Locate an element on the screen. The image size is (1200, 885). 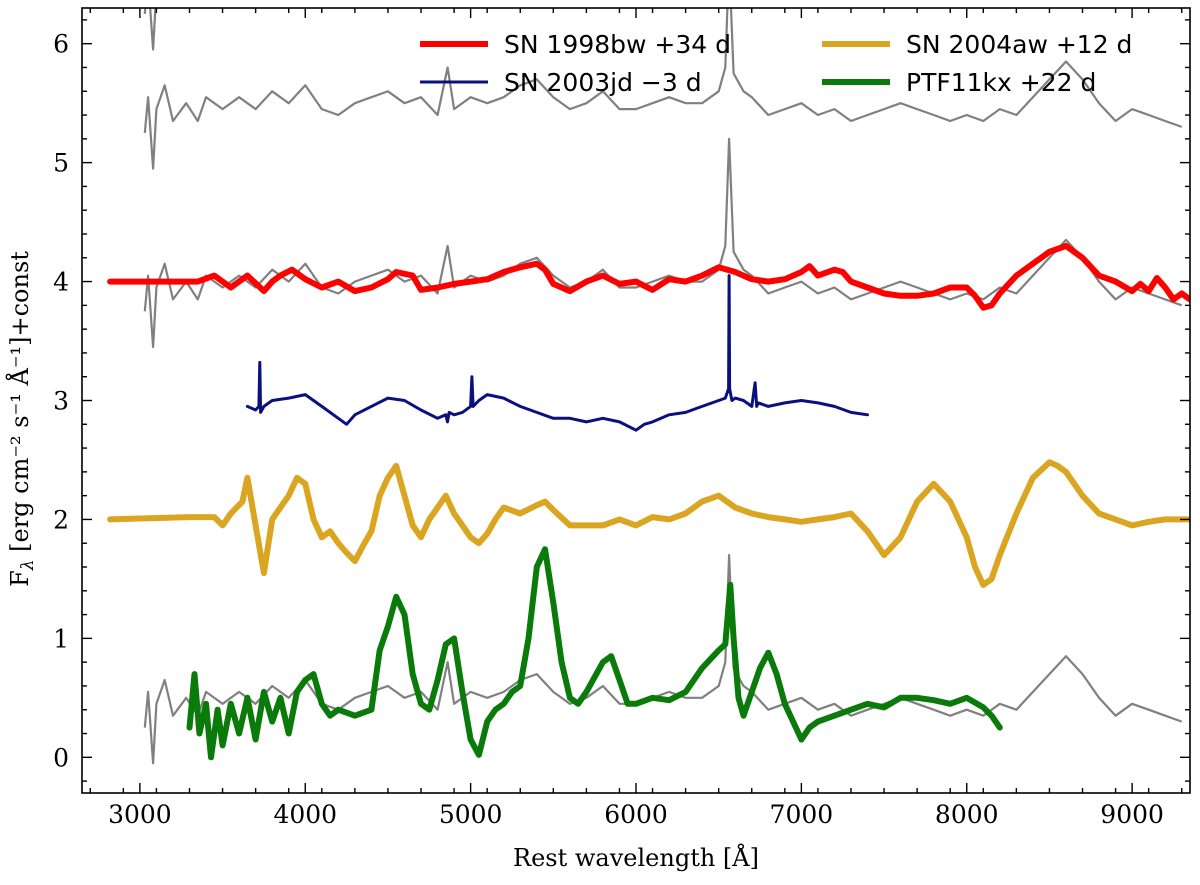
y-tick-label: 5 is located at coordinates (61, 163).